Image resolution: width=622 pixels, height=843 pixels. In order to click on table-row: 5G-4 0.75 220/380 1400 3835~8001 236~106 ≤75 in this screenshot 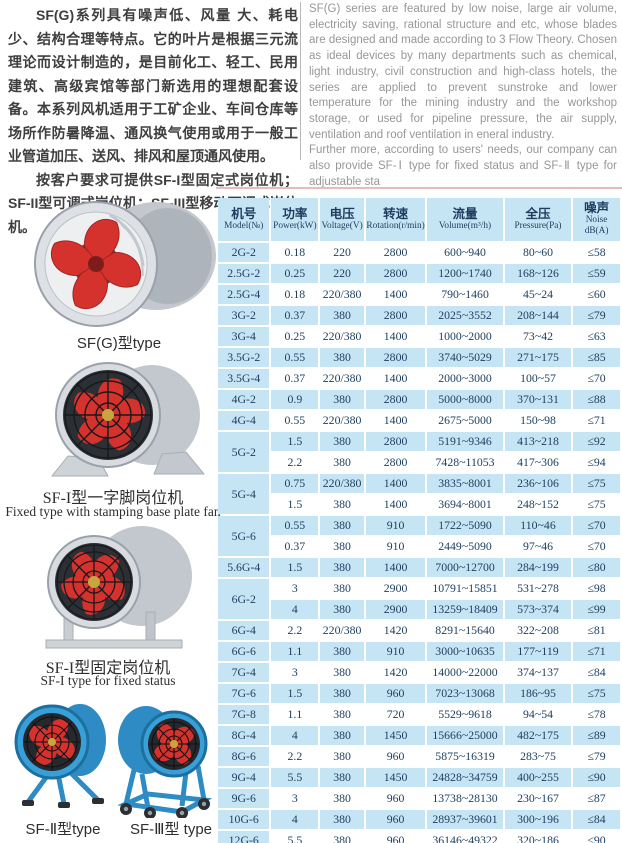, I will do `click(419, 494)`.